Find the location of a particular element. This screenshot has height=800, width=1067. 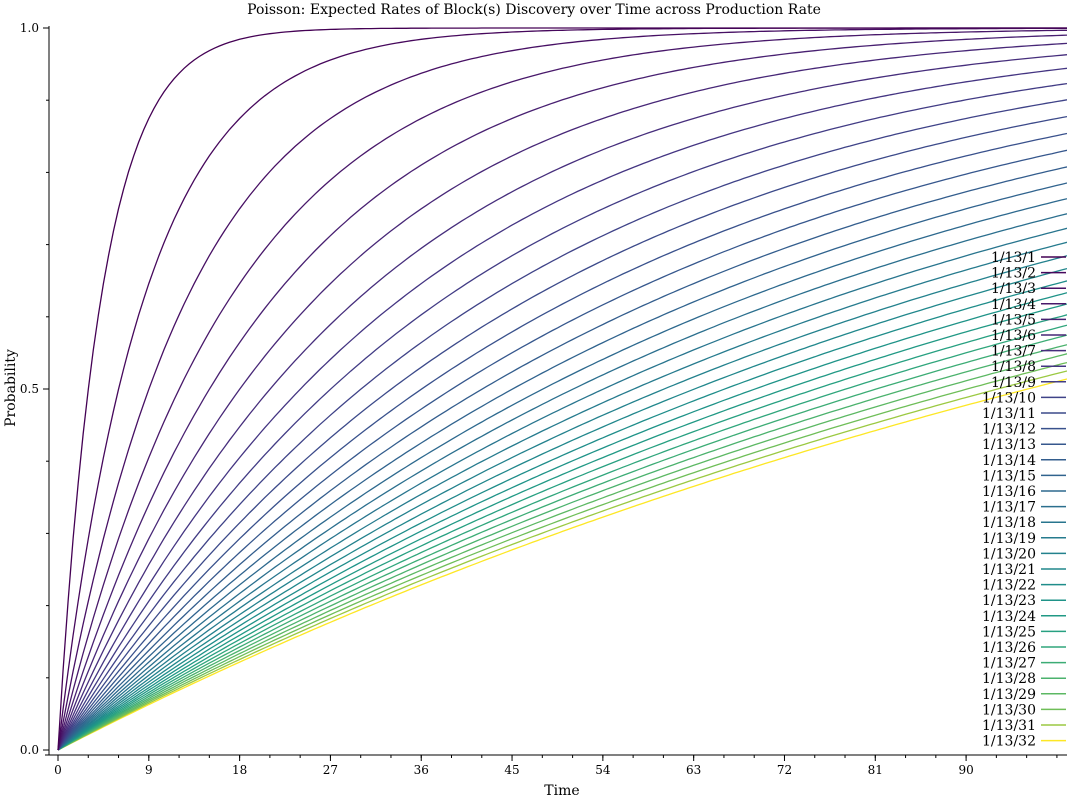

legend-label: 1/13/8 is located at coordinates (1013, 367).